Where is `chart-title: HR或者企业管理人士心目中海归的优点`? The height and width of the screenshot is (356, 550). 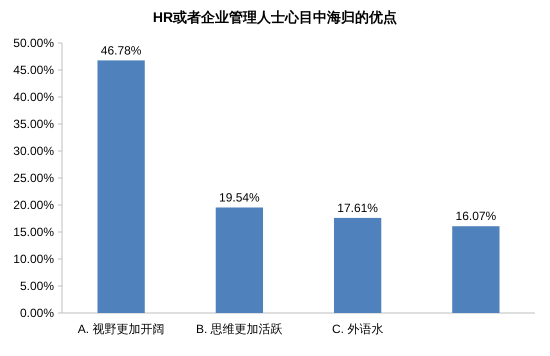
chart-title: HR或者企业管理人士心目中海归的优点 is located at coordinates (275, 17).